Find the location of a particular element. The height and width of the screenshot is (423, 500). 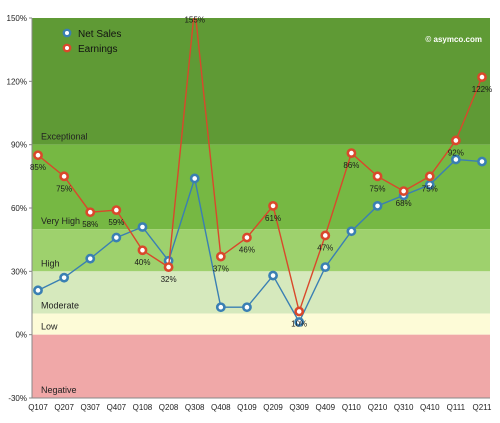

band-low is located at coordinates (261, 324).